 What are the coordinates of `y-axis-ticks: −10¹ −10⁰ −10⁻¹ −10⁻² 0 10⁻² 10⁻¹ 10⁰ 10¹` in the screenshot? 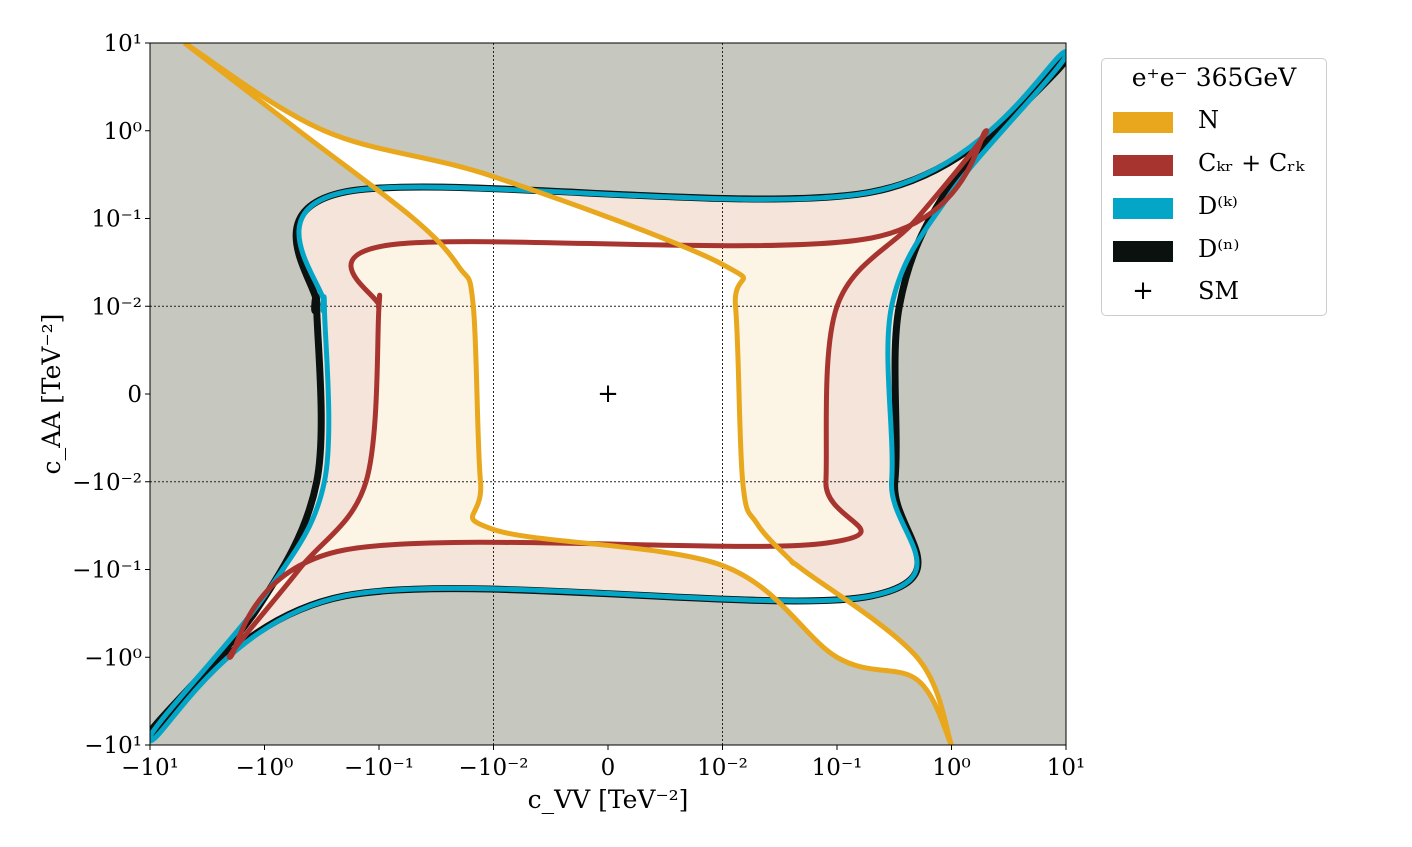 It's located at (111, 395).